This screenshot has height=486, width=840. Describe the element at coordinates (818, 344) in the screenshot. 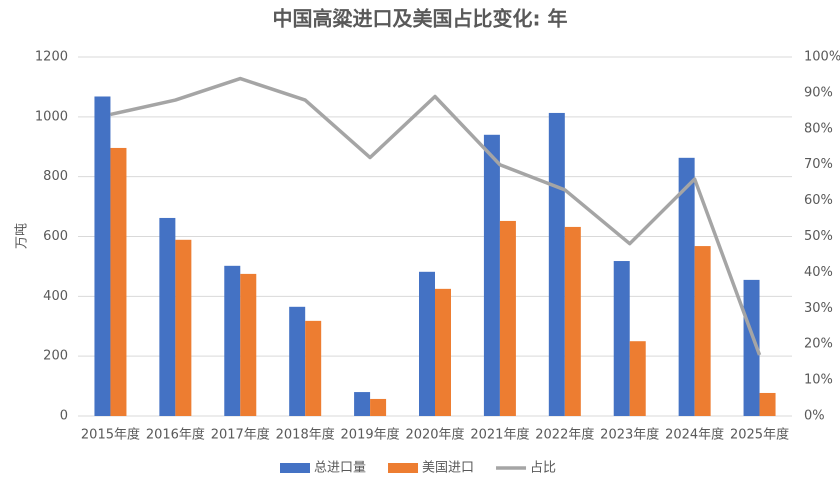

I see `y2-tick-label: 20%` at that location.